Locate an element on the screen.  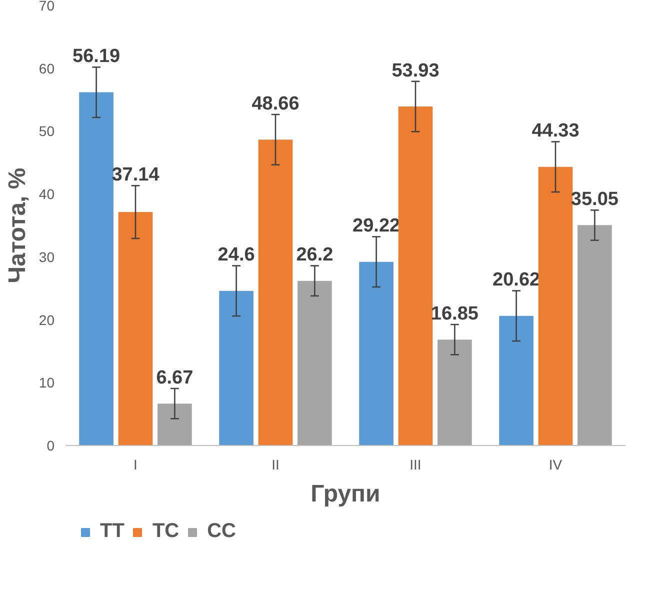
legend-label: TT is located at coordinates (112, 531).